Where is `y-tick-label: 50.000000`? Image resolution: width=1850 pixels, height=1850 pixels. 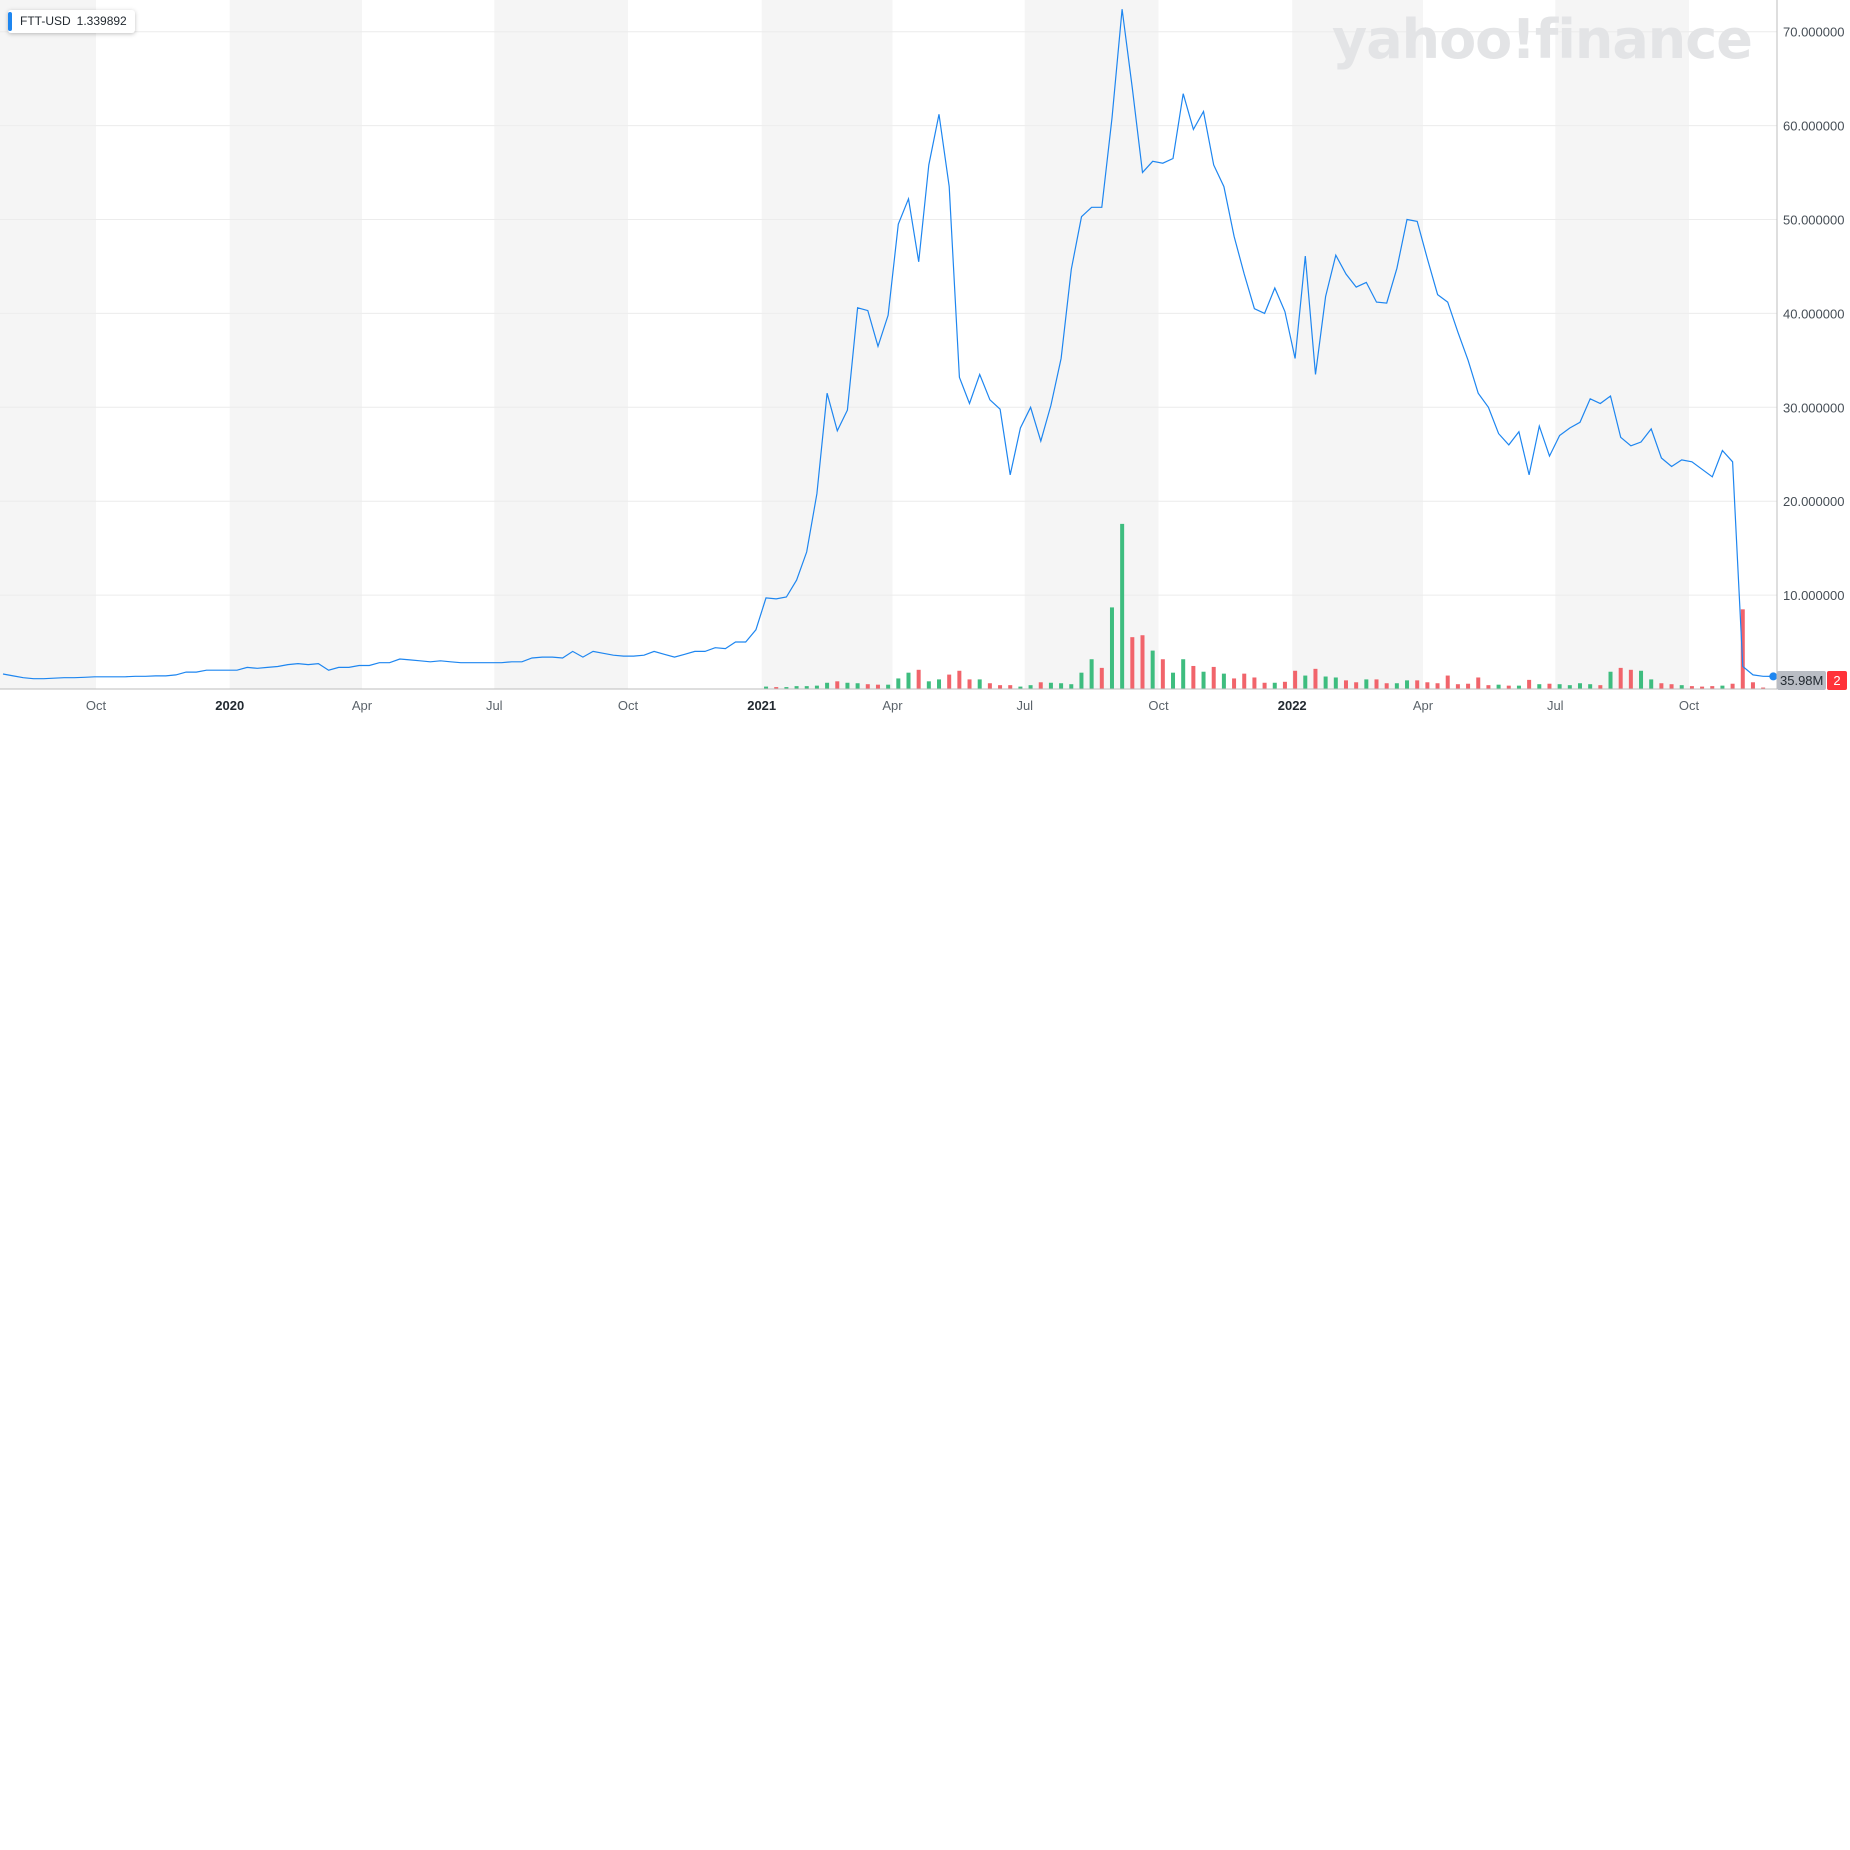 y-tick-label: 50.000000 is located at coordinates (1813, 220).